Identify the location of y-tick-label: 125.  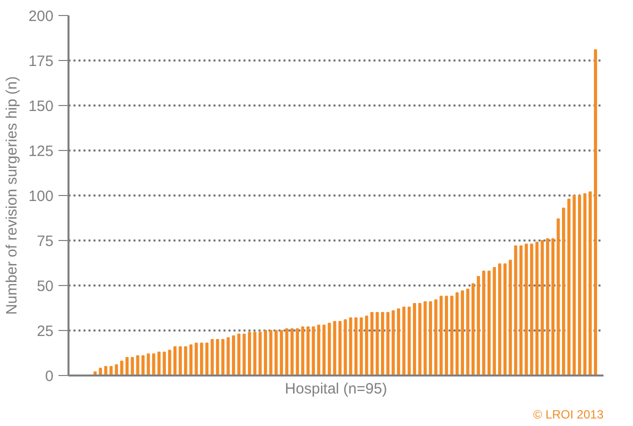
(41, 151).